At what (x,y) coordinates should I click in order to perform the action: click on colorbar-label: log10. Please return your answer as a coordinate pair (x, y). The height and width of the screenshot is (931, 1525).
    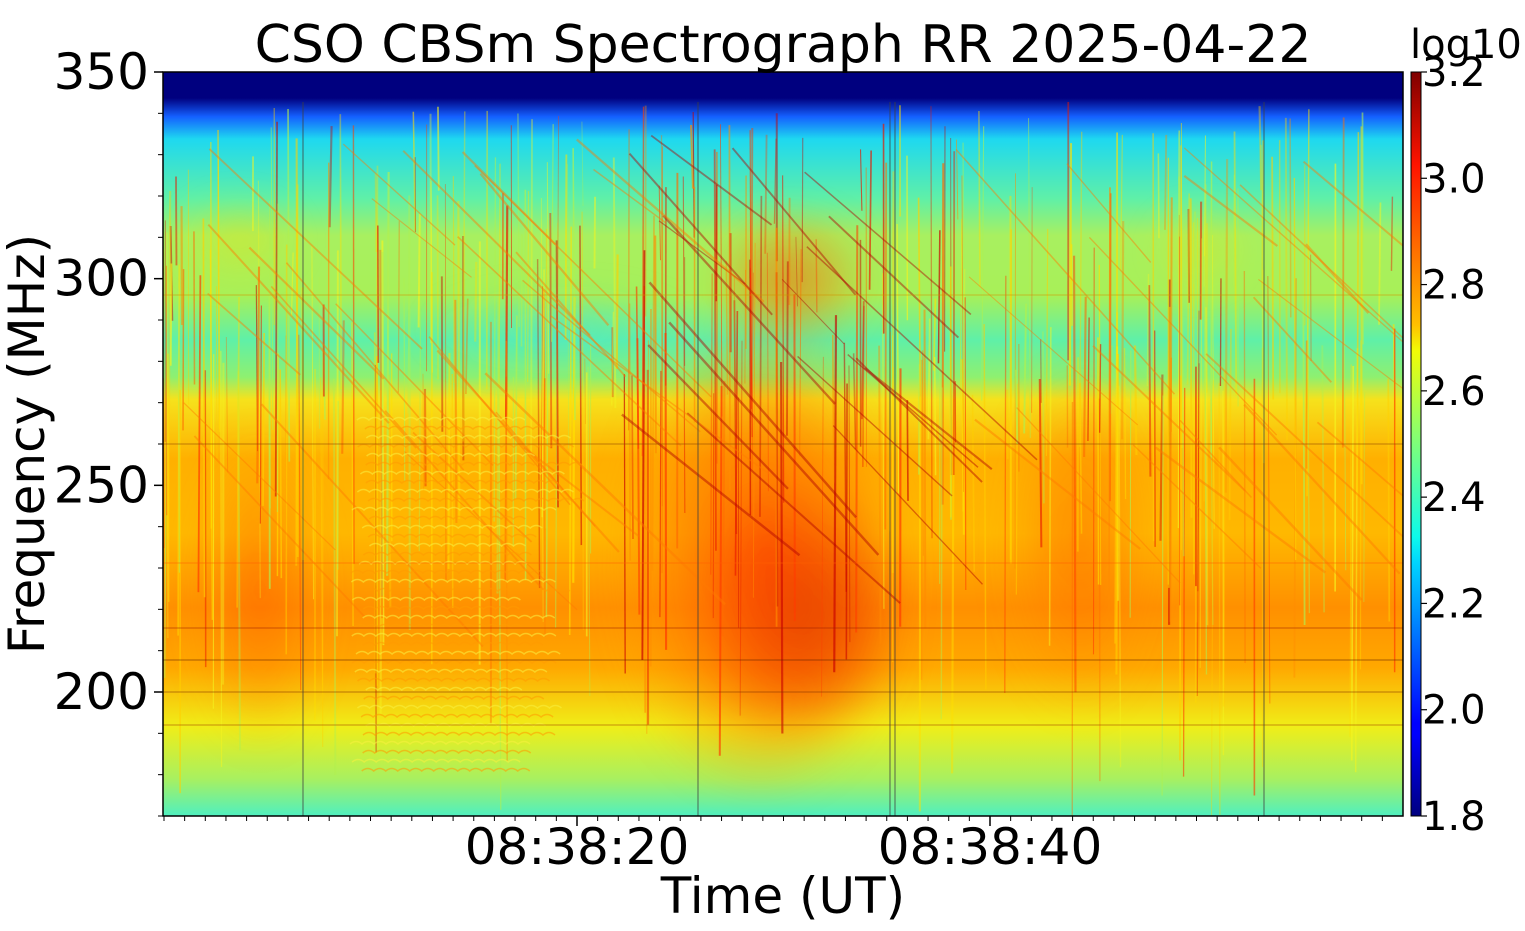
    Looking at the image, I should click on (1466, 45).